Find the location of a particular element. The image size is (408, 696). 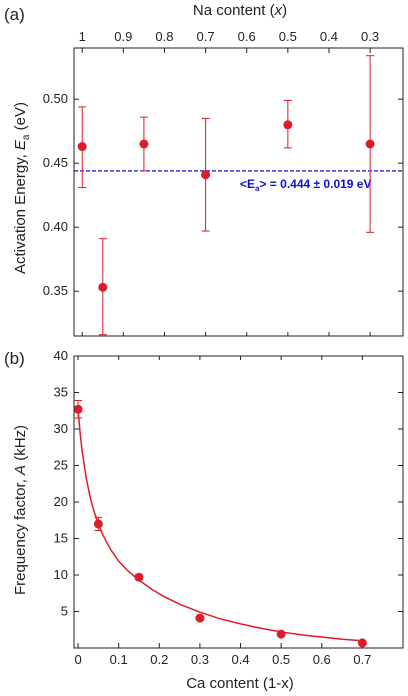

mean-label-right: > = 0.444 ± 0.019 eV is located at coordinates (315, 184).